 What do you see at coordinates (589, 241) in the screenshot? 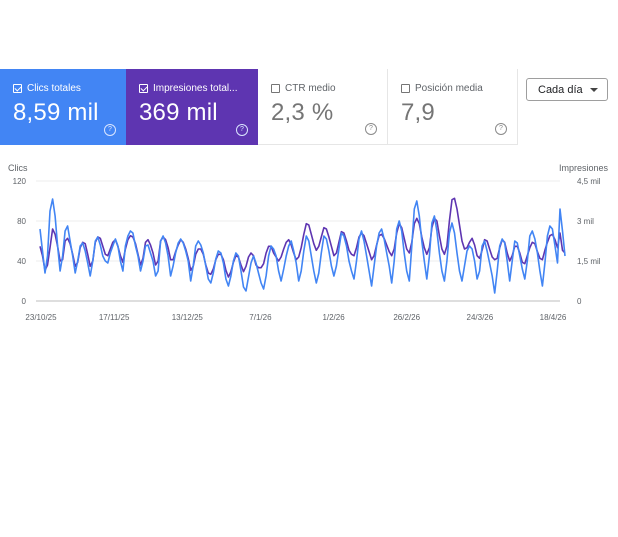
I see `y-right-ticks: 0 1,5 mil 3 mil 4,5 mil` at bounding box center [589, 241].